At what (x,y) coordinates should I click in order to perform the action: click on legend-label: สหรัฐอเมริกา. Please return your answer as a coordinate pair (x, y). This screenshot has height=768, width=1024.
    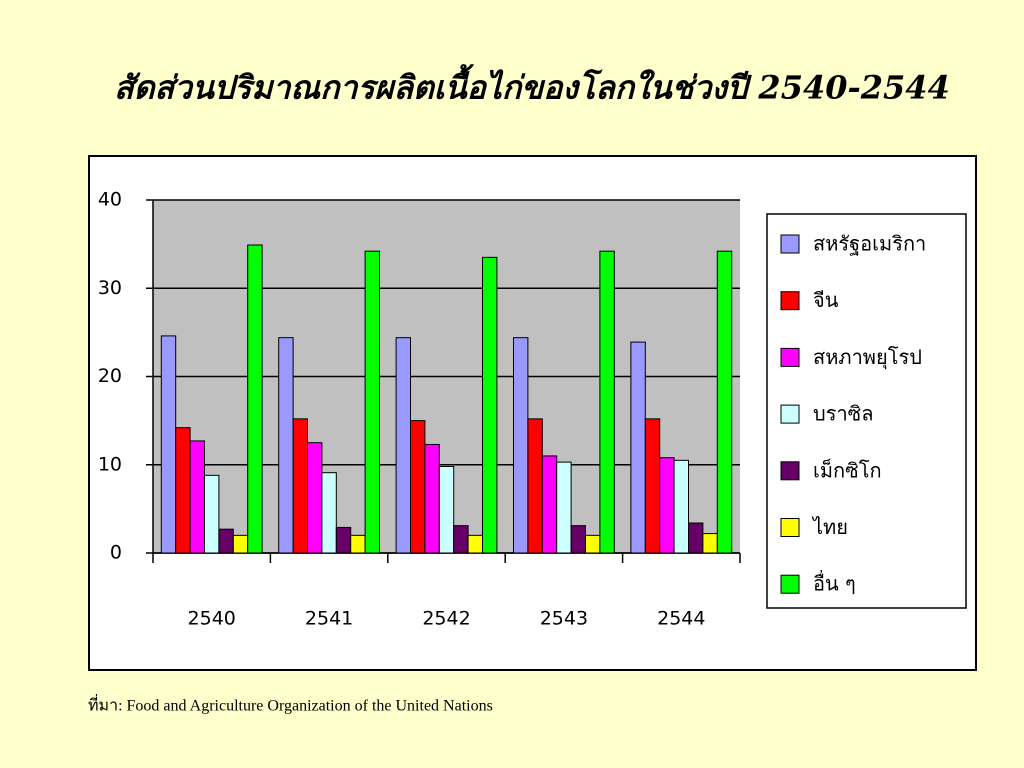
    Looking at the image, I should click on (869, 244).